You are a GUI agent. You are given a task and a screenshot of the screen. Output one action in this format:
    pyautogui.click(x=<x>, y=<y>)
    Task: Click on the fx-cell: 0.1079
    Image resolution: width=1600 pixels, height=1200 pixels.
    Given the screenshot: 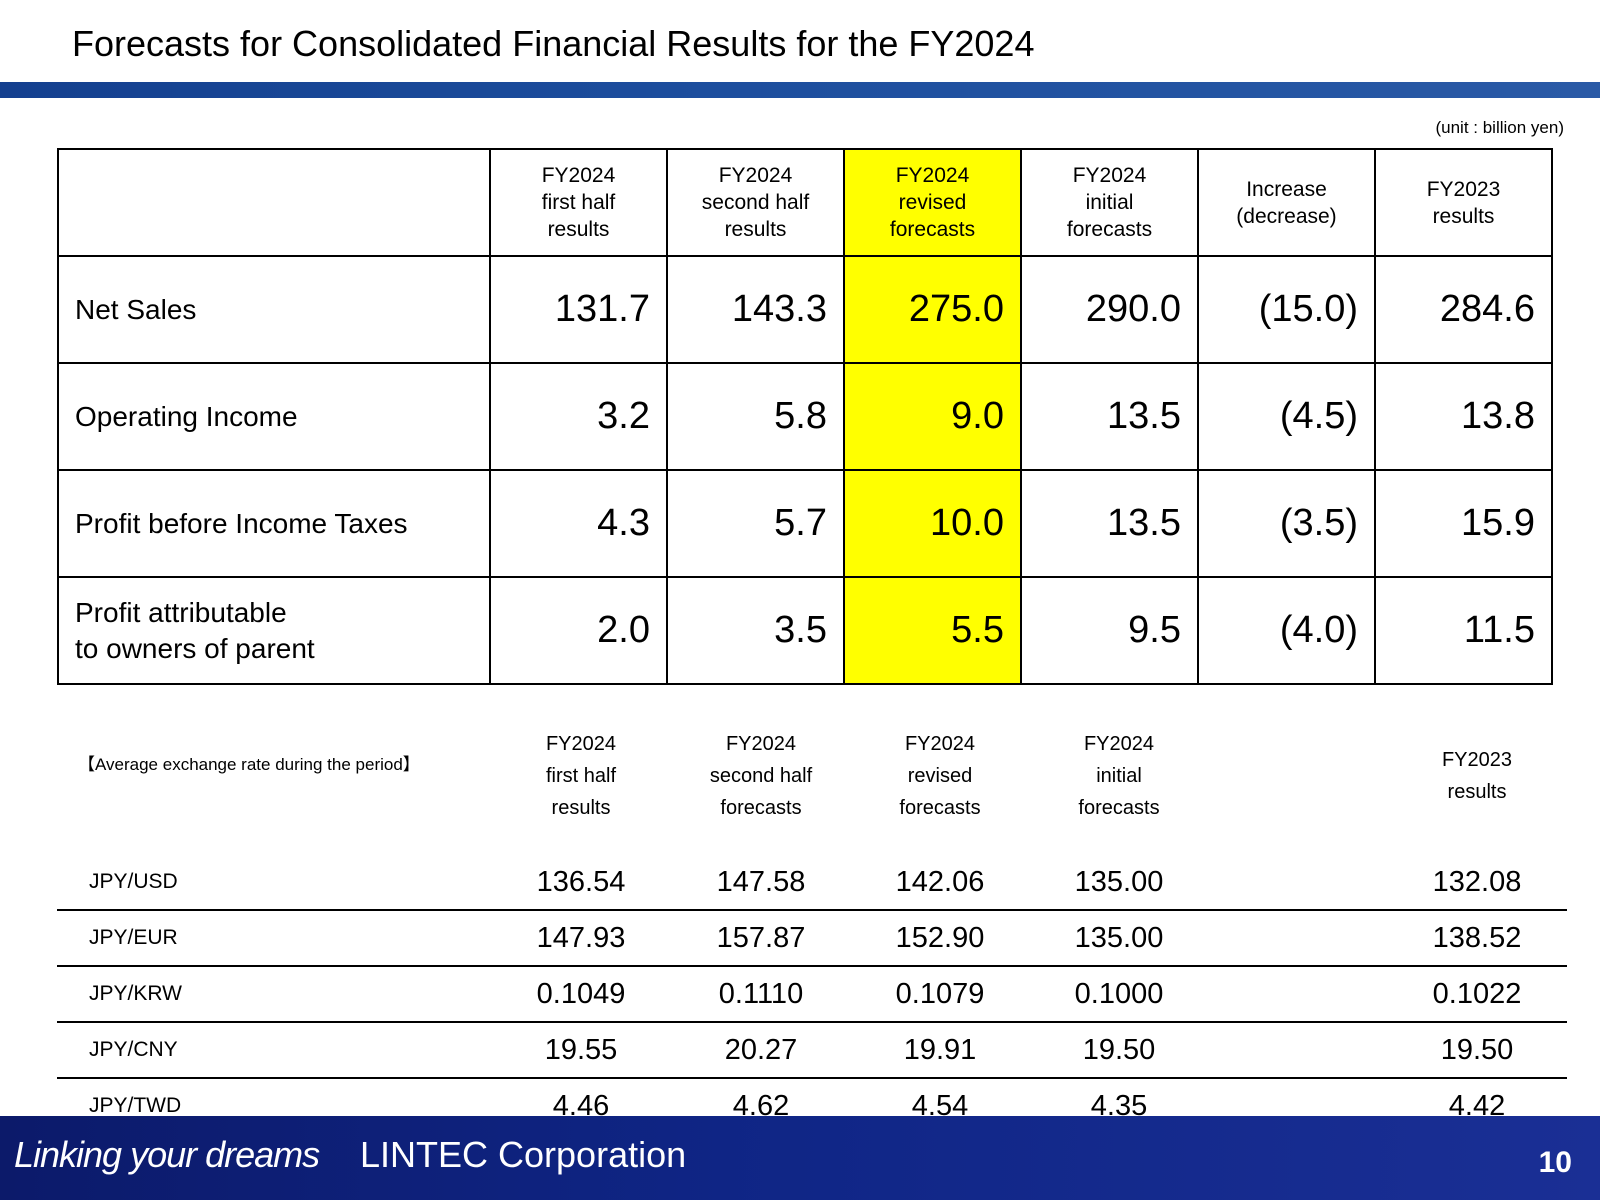 What is the action you would take?
    pyautogui.click(x=940, y=994)
    